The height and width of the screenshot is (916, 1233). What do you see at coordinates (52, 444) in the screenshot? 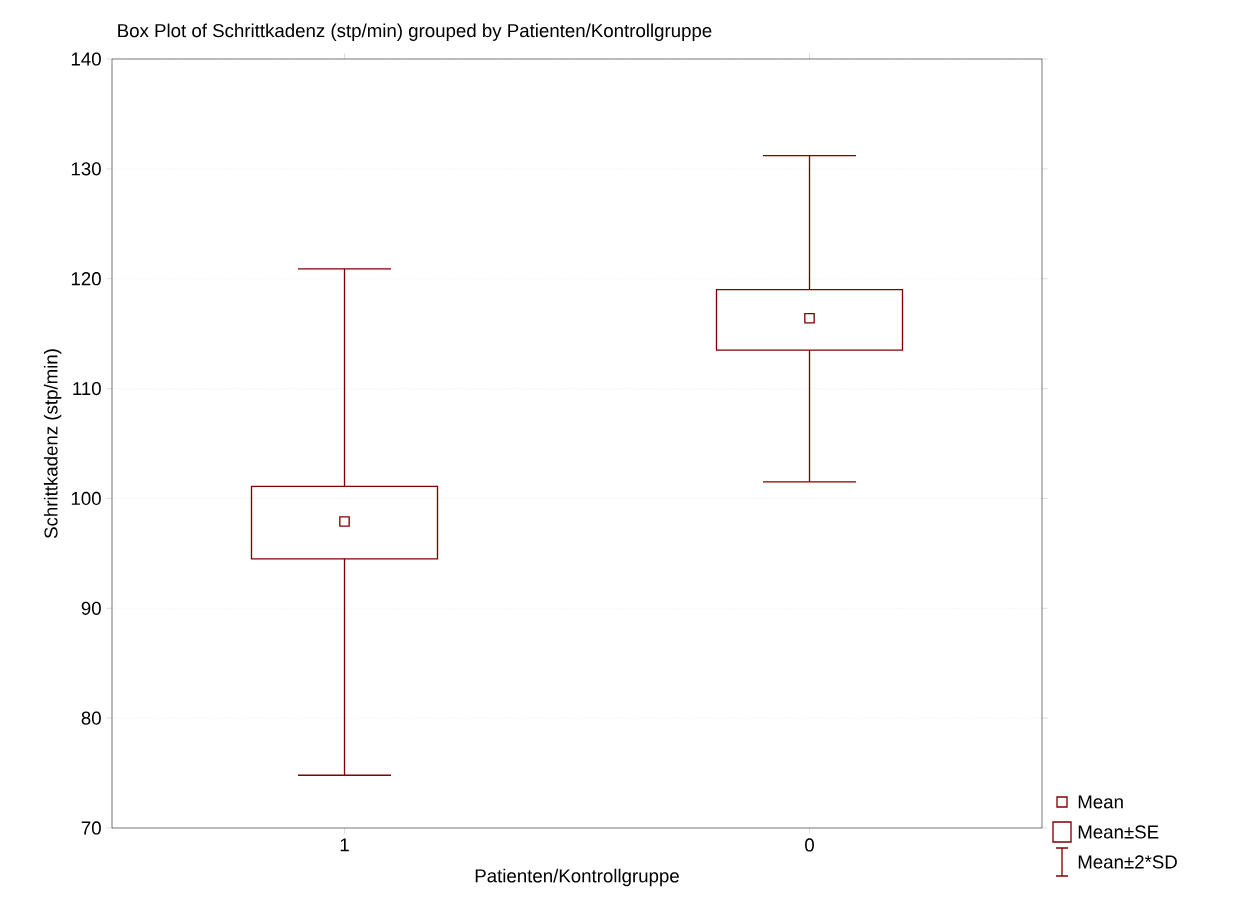
I see `y-axis-title: Schrittkadenz (stp/min)` at bounding box center [52, 444].